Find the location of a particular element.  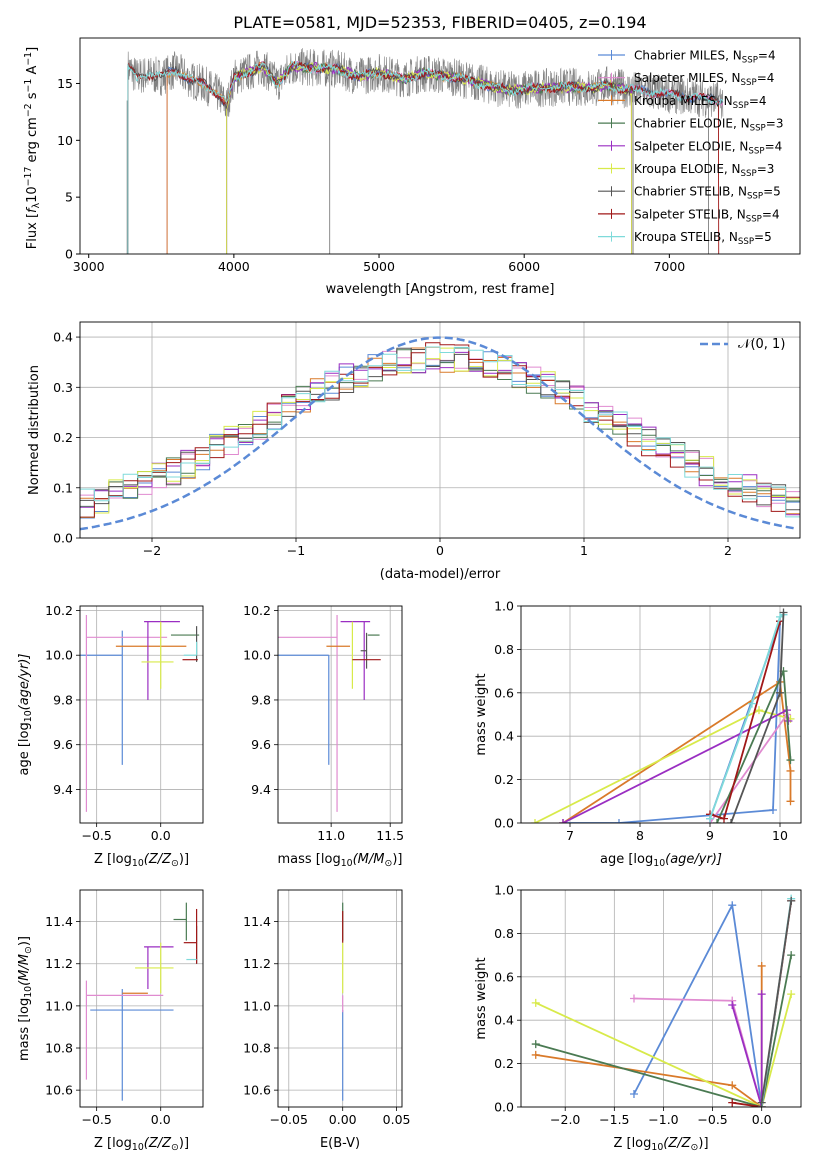

label-part: Chabrier MILES, N is located at coordinates (688, 56).